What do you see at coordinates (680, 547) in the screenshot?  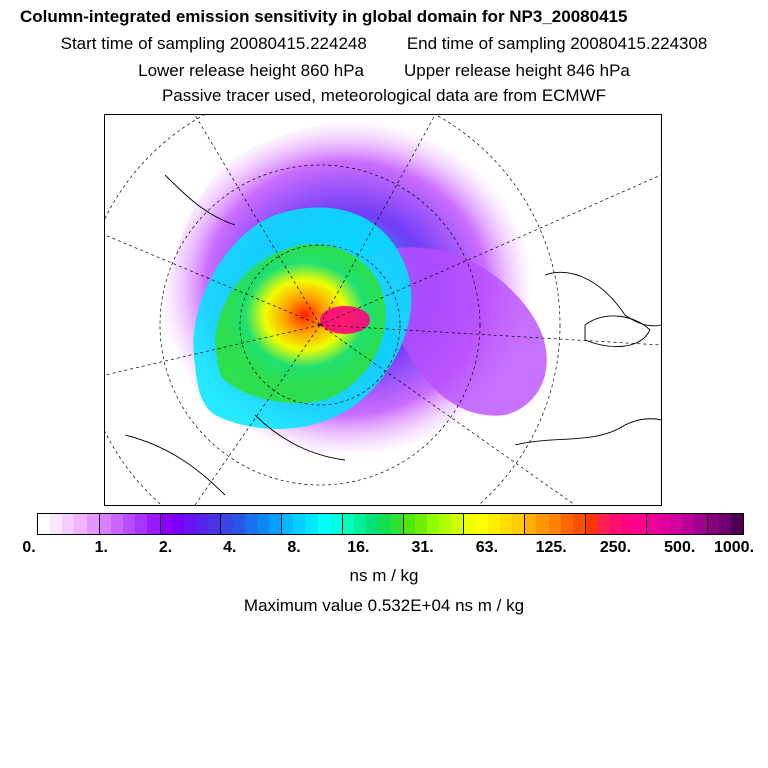 I see `colorbar-tick-label: 500.` at bounding box center [680, 547].